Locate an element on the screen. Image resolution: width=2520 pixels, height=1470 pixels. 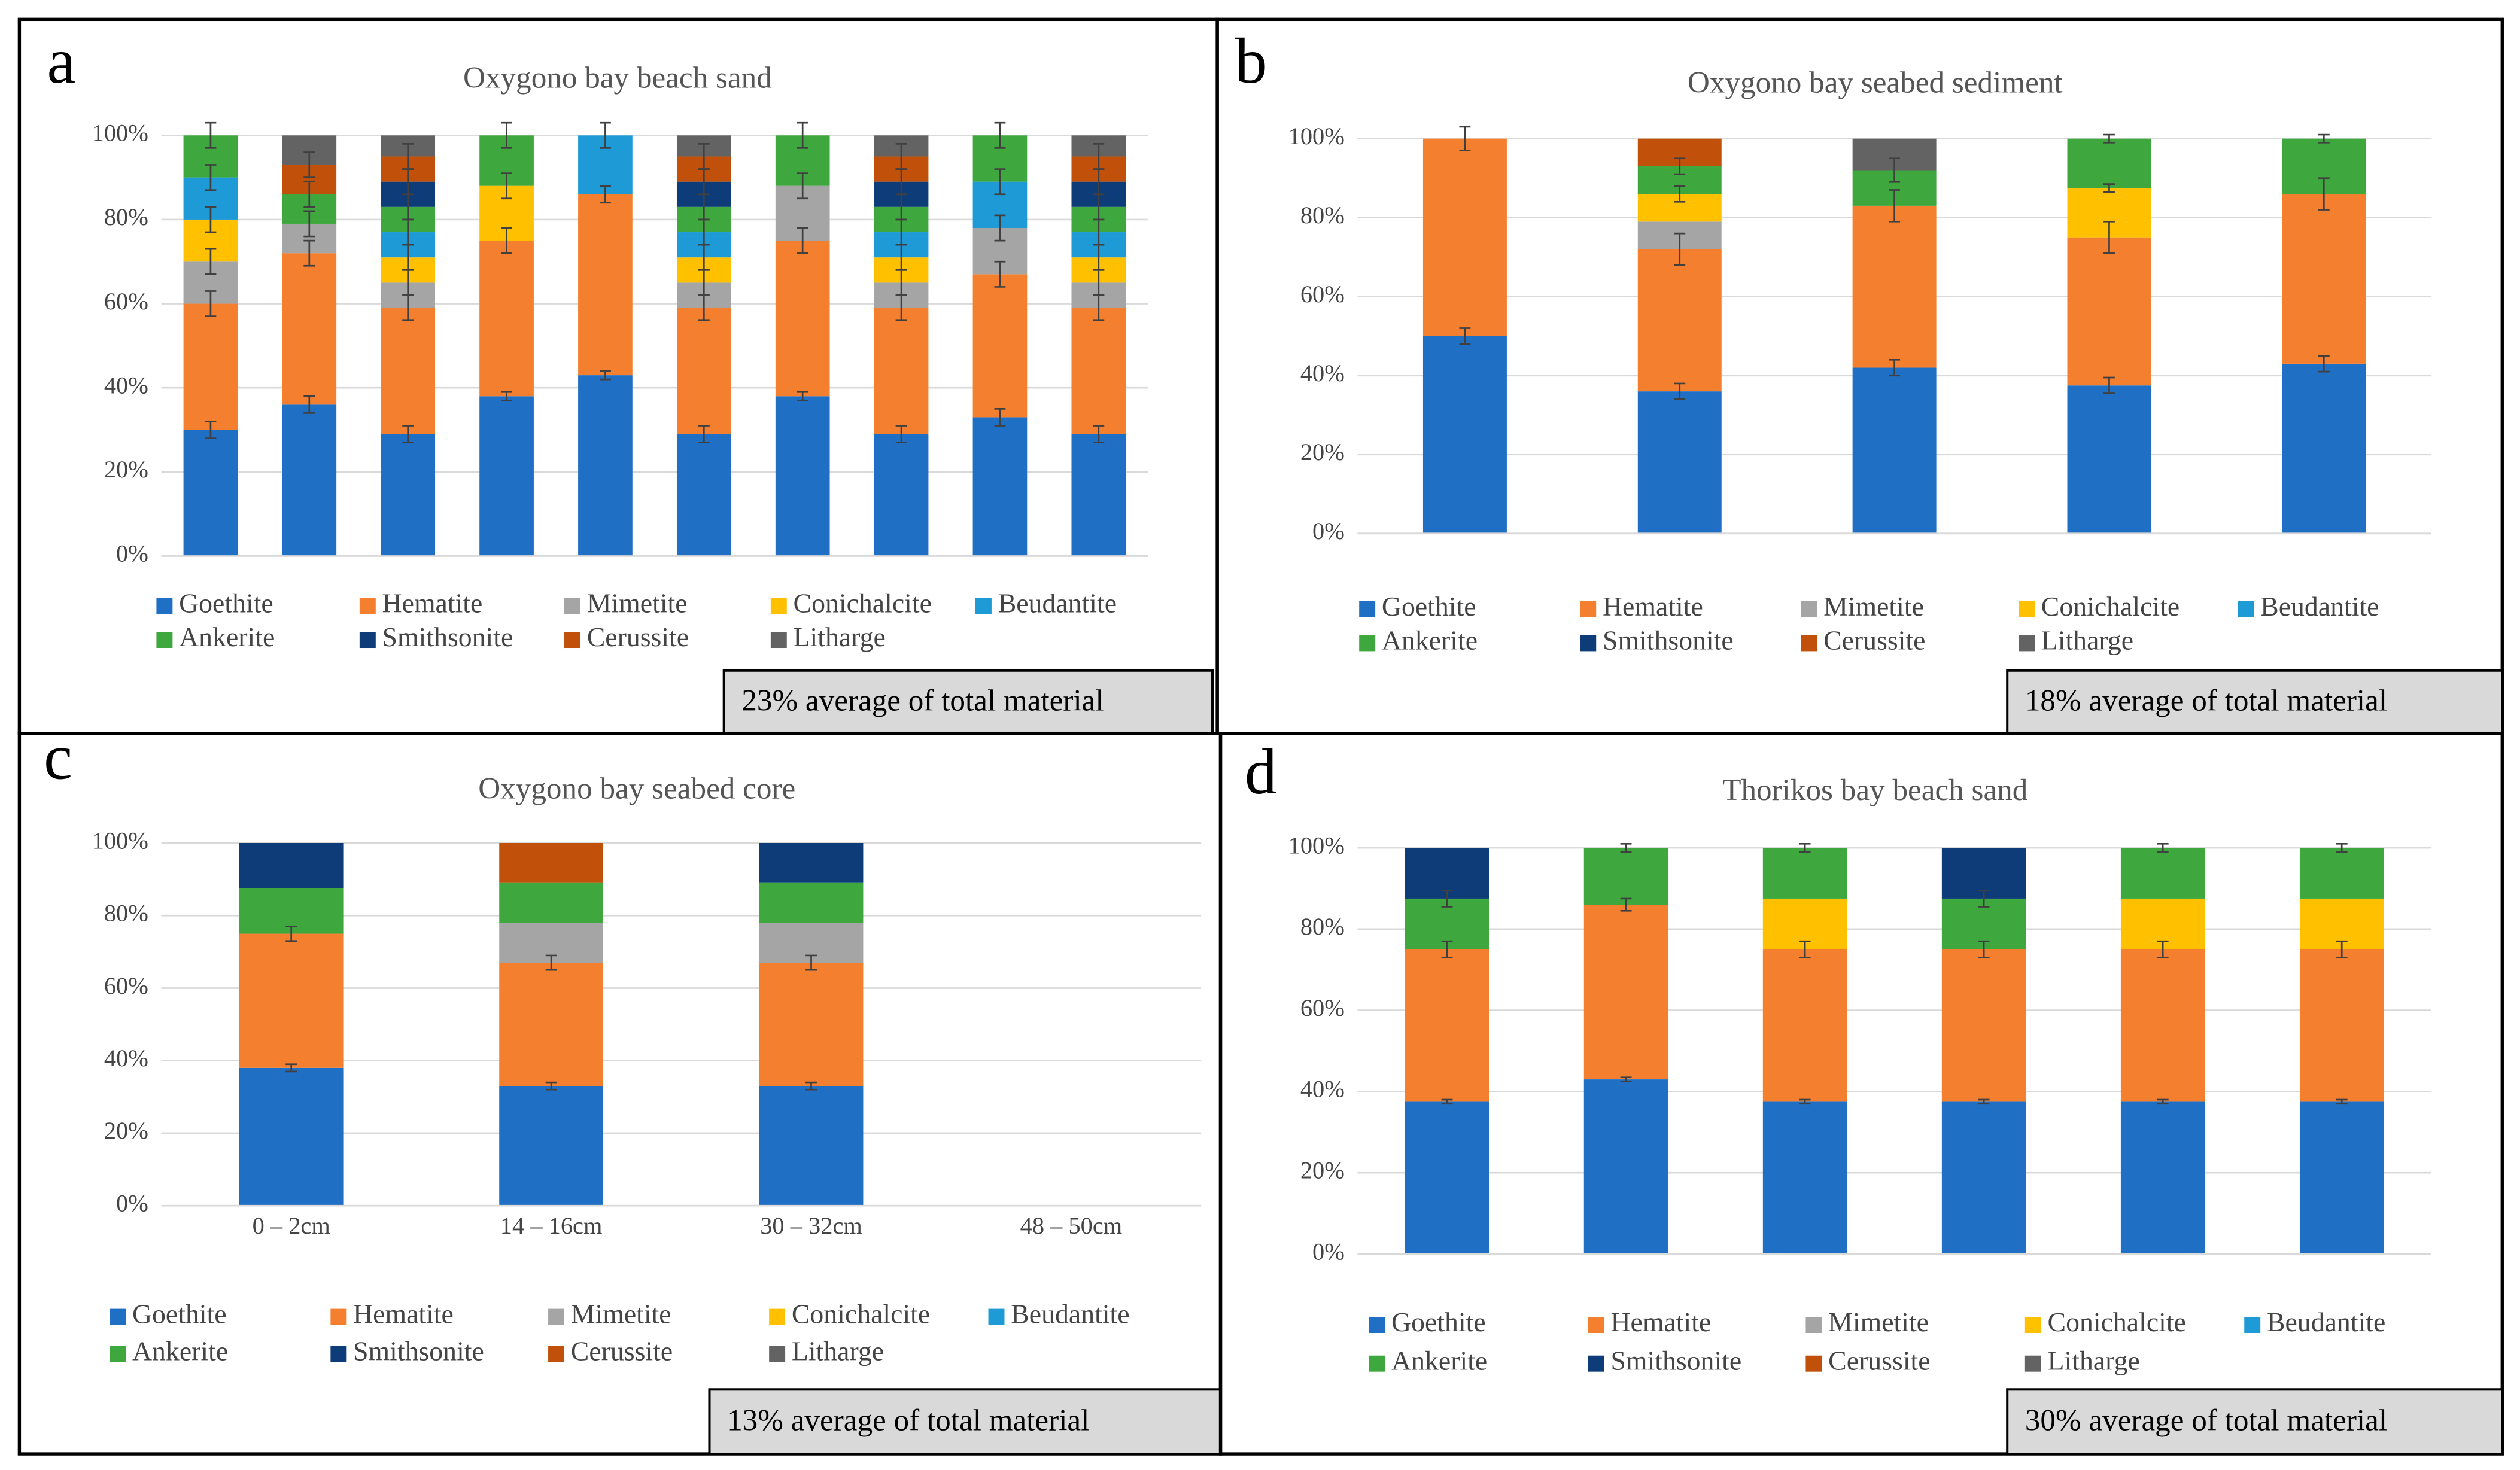
x-tick-label: 14 – 16cm is located at coordinates (552, 1225).